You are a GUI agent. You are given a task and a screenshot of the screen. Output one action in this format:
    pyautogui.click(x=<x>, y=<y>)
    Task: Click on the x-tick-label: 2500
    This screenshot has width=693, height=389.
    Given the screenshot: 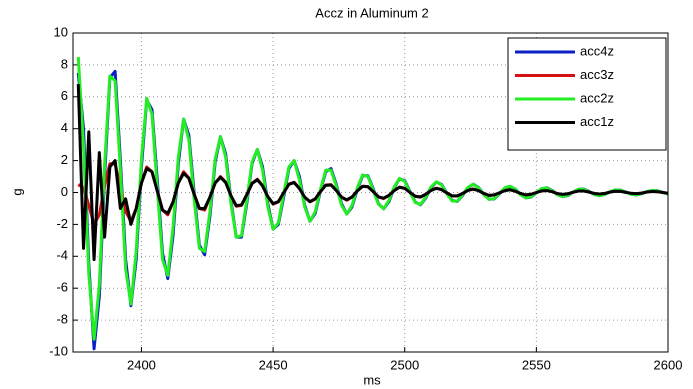 What is the action you would take?
    pyautogui.click(x=404, y=364)
    